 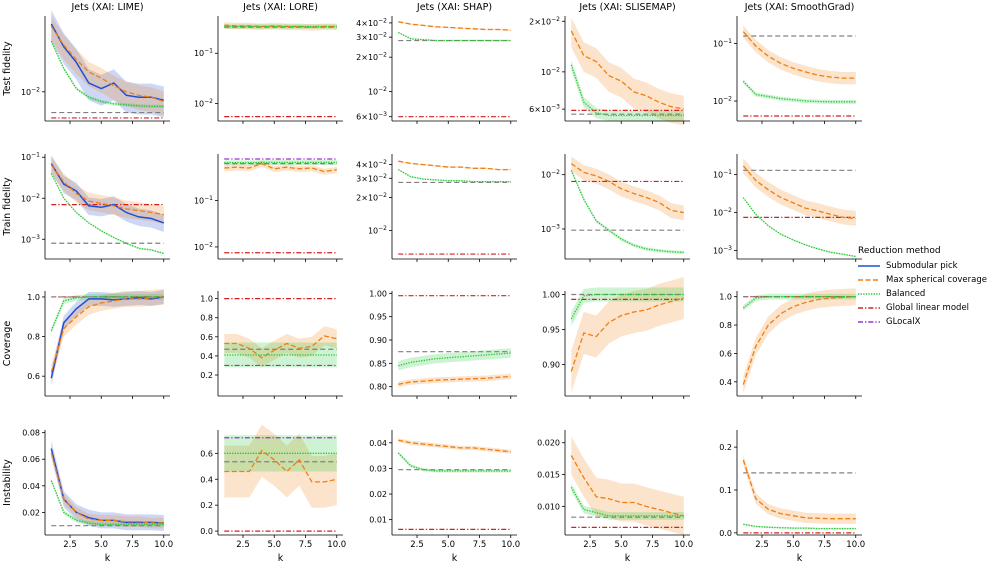 What do you see at coordinates (906, 294) in the screenshot?
I see `legend-label: Balanced` at bounding box center [906, 294].